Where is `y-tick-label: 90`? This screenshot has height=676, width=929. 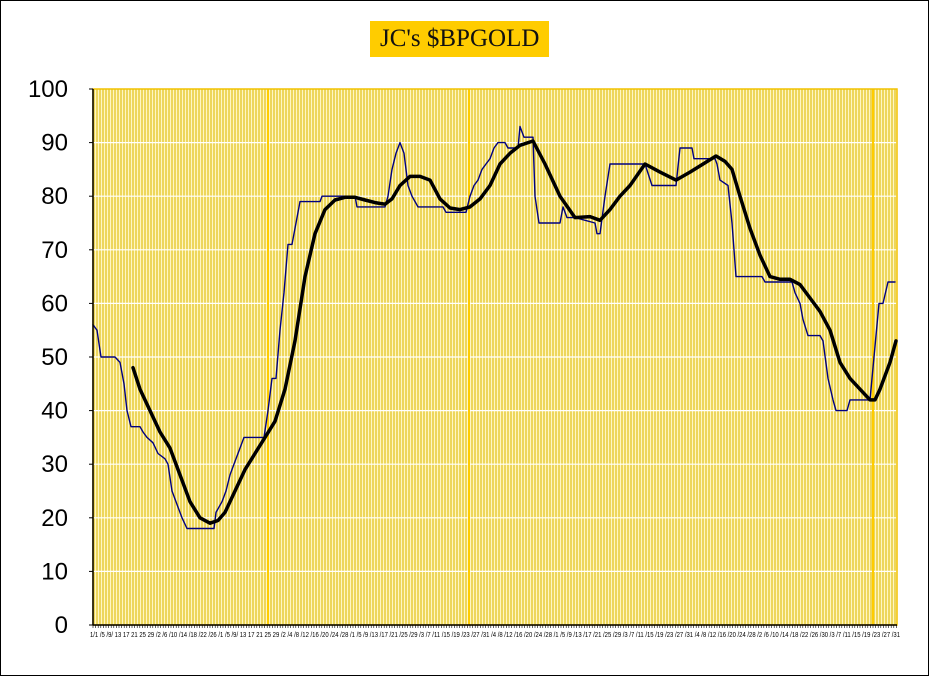
y-tick-label: 90 is located at coordinates (54, 143).